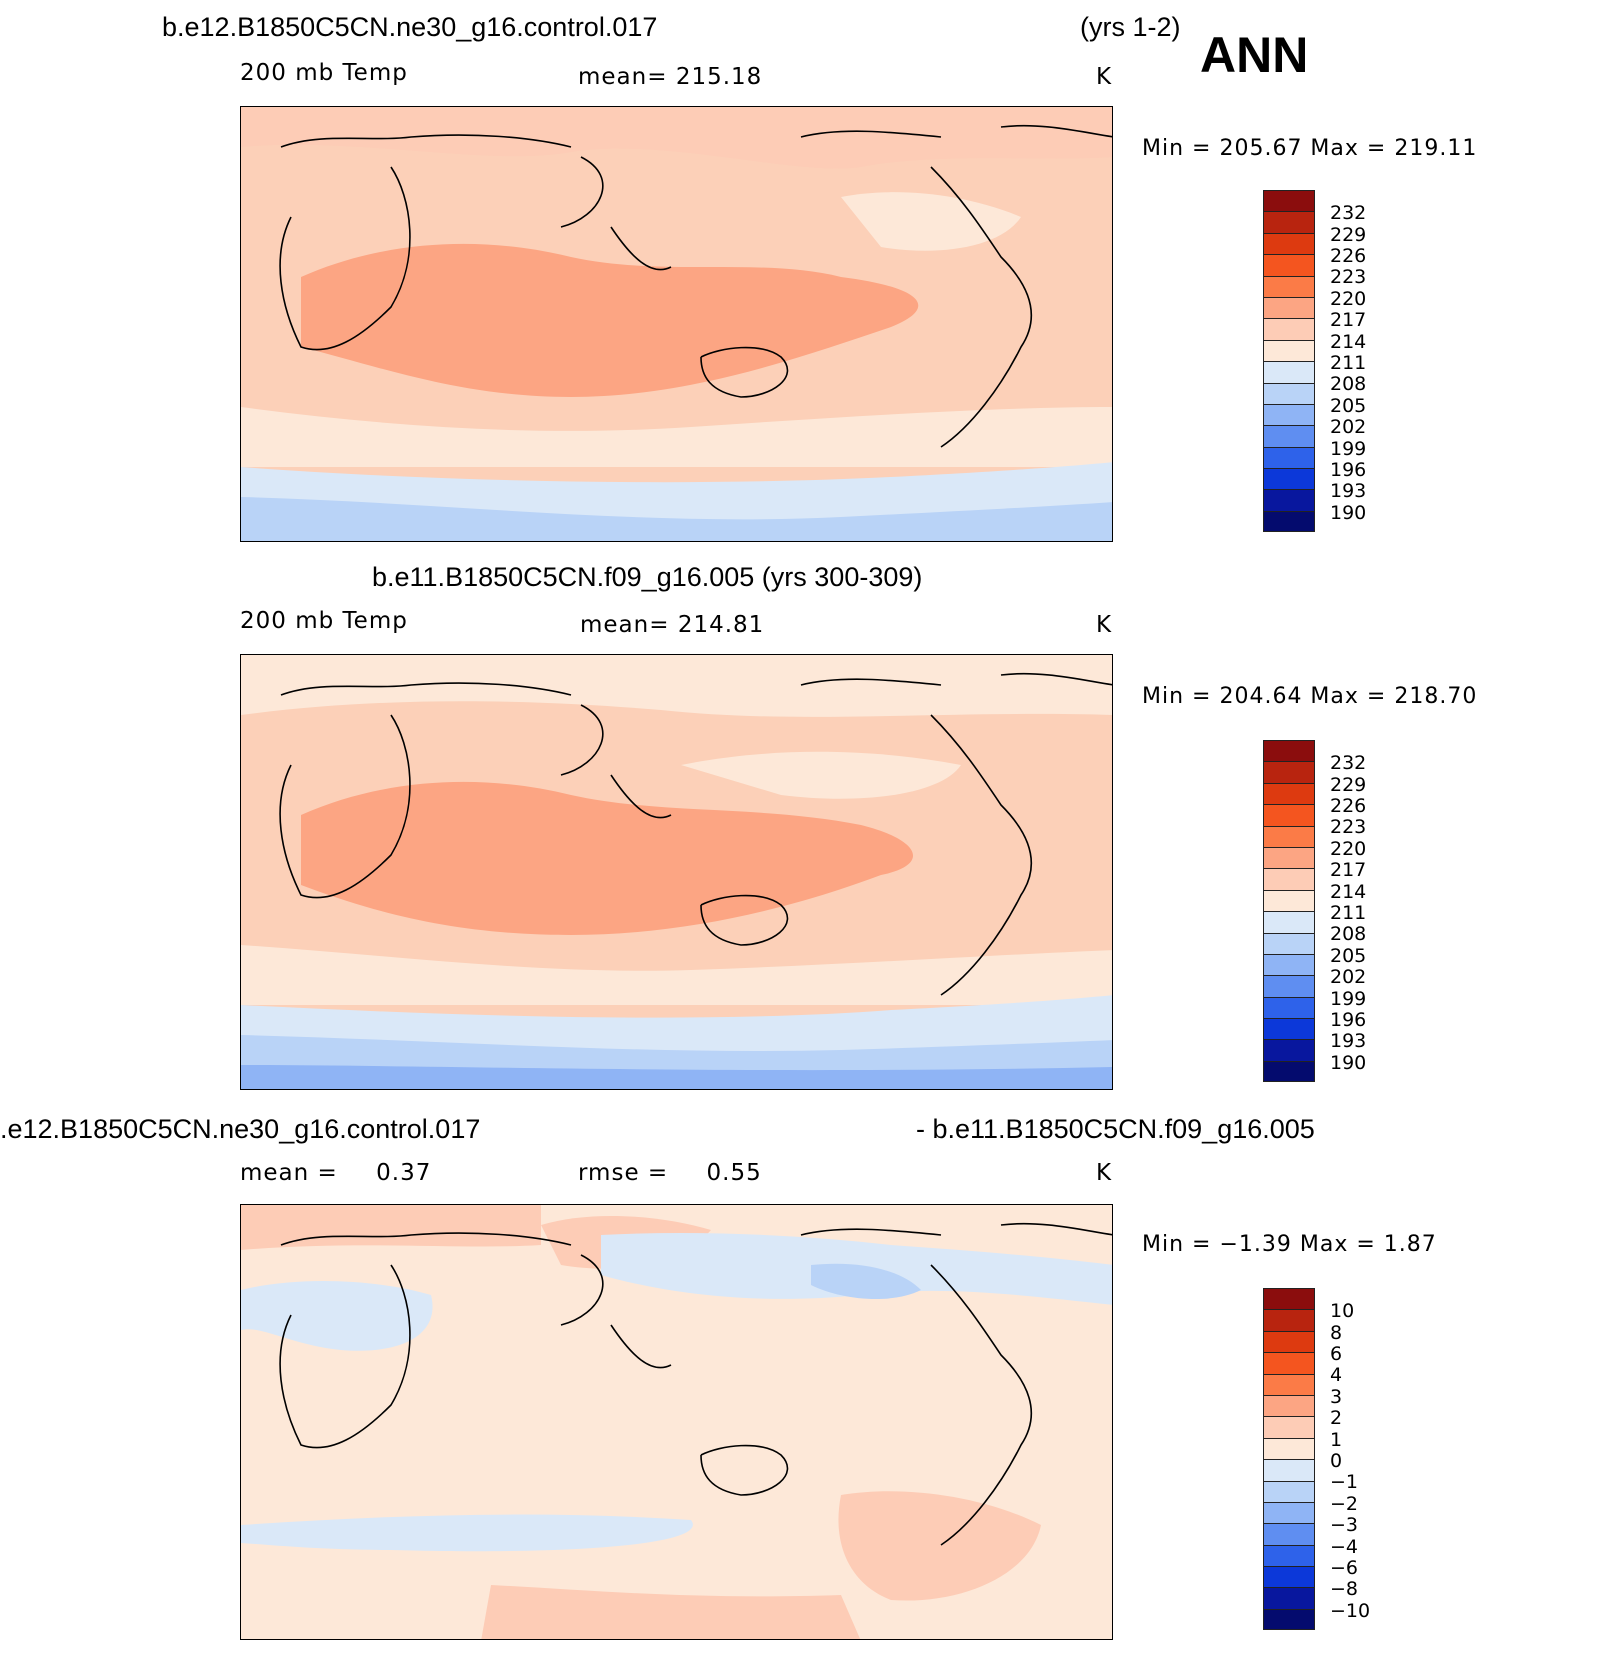 The height and width of the screenshot is (1658, 1605). What do you see at coordinates (671, 1612) in the screenshot?
I see `antarctic-warm-patch` at bounding box center [671, 1612].